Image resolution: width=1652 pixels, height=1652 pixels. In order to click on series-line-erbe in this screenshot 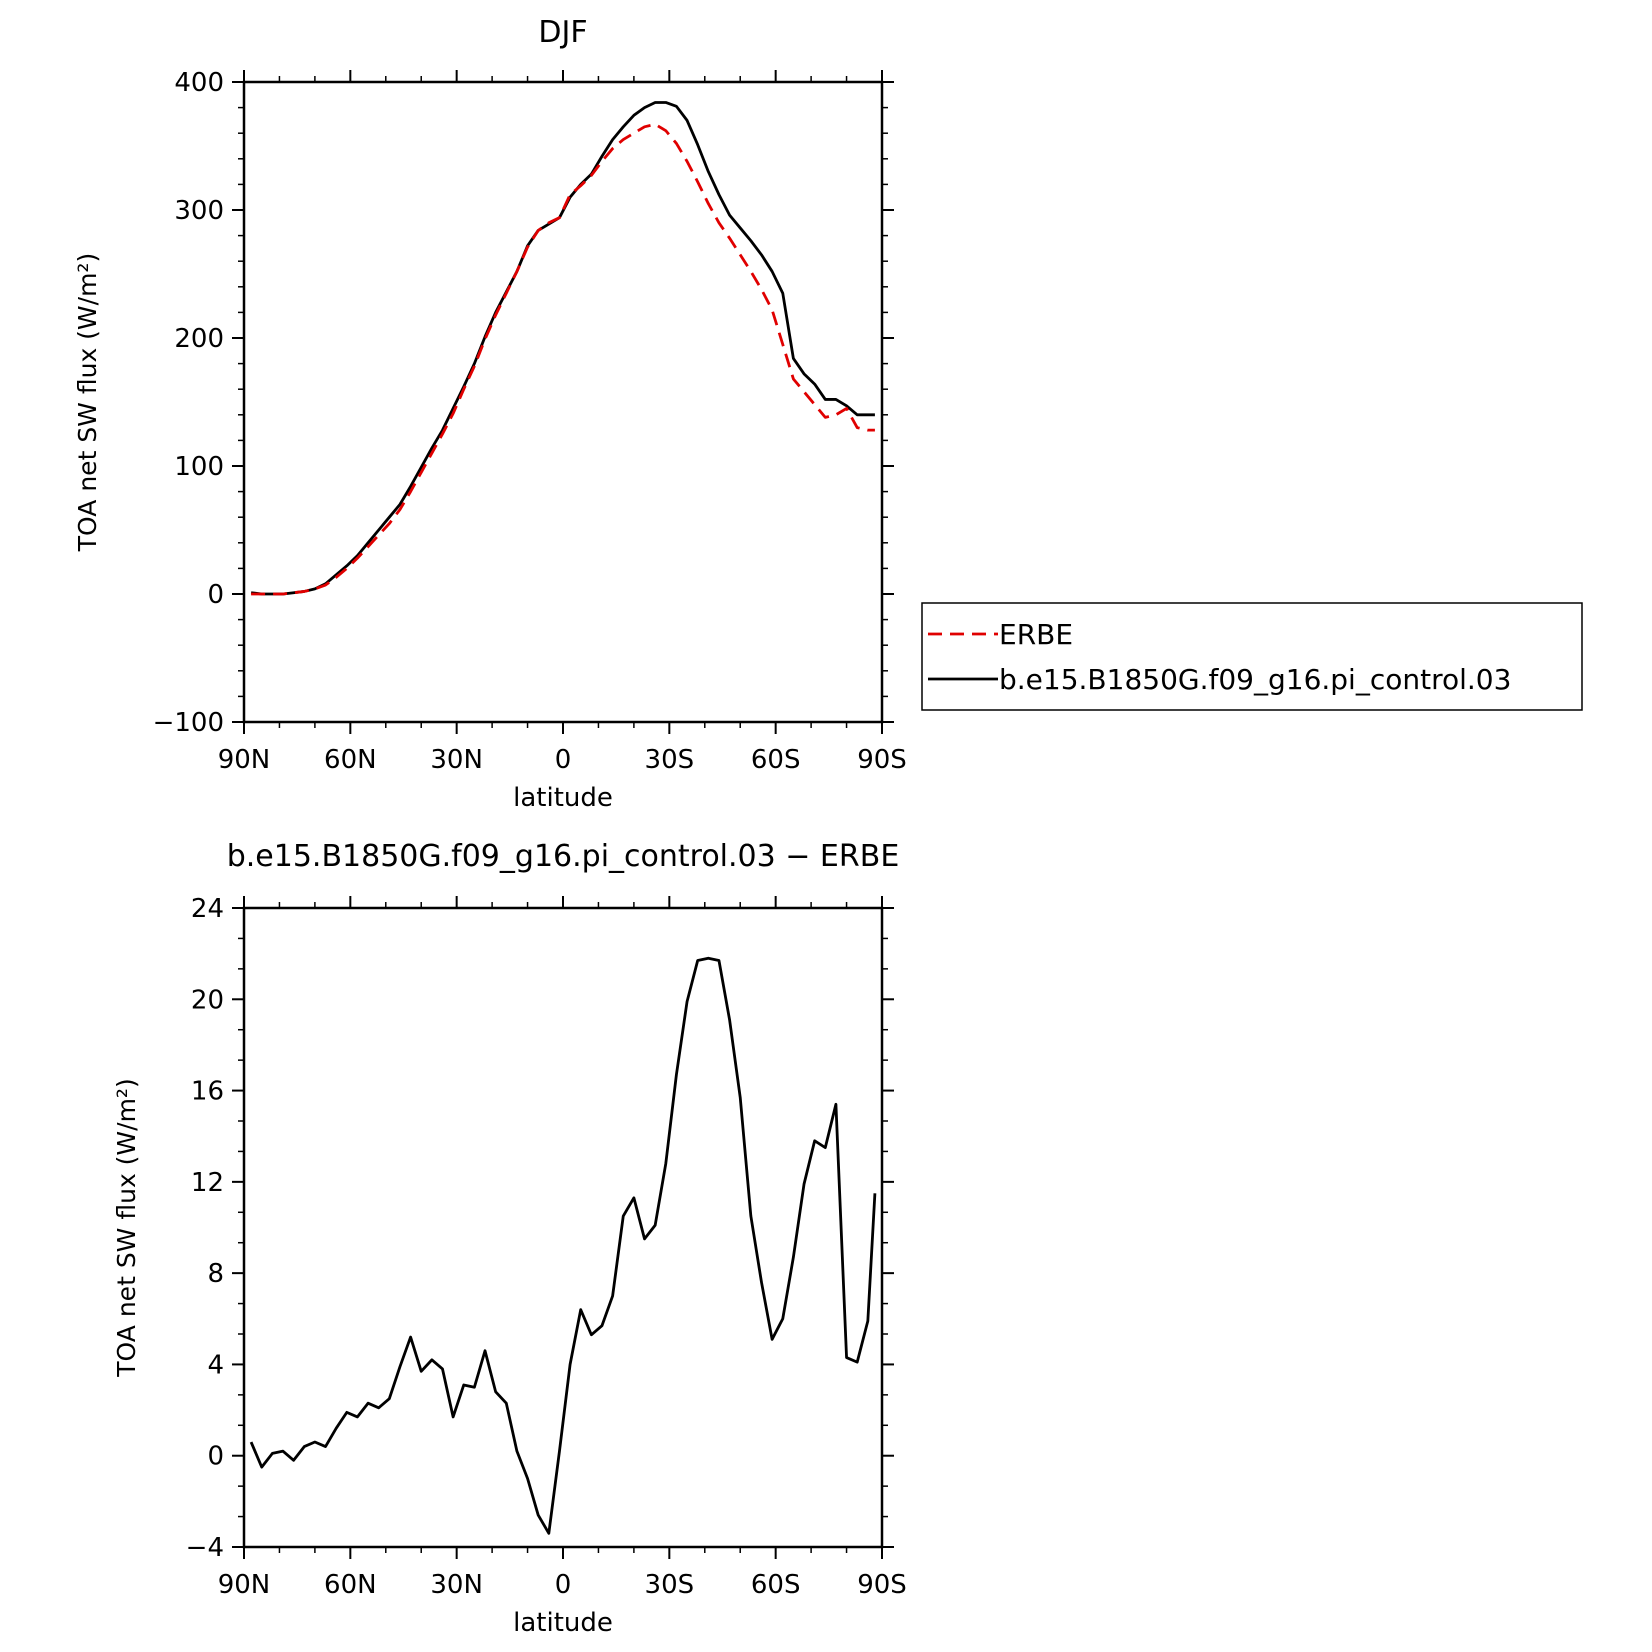, I will do `click(563, 359)`.